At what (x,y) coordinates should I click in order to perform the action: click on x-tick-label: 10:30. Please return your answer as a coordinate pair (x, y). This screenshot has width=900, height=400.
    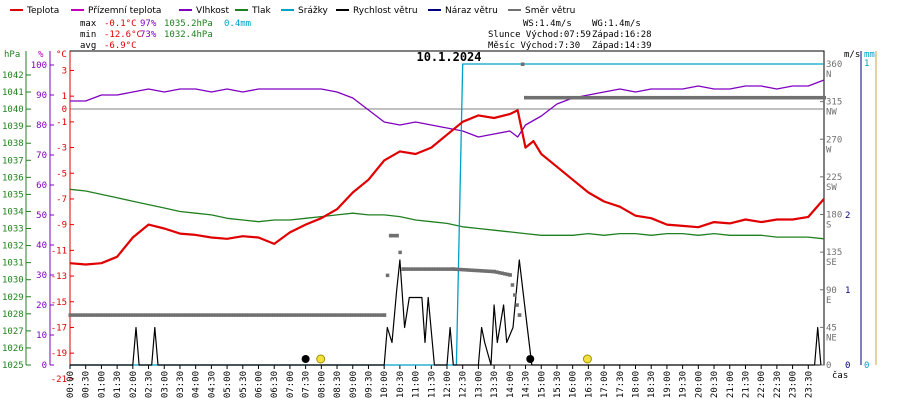
    Looking at the image, I should click on (401, 384).